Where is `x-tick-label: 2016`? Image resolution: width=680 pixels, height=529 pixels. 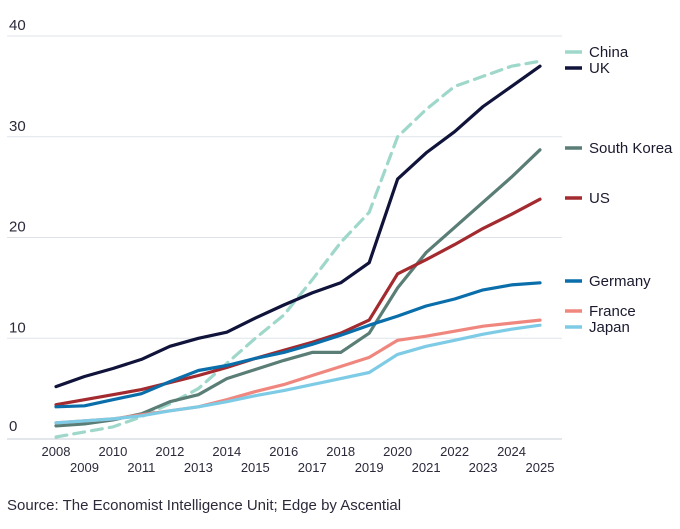
x-tick-label: 2016 is located at coordinates (283, 451).